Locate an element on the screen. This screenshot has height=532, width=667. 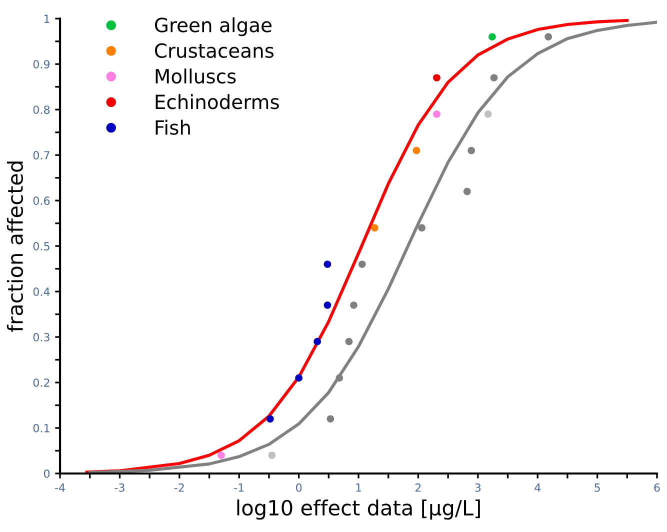
x-tick-label: 4 is located at coordinates (537, 488).